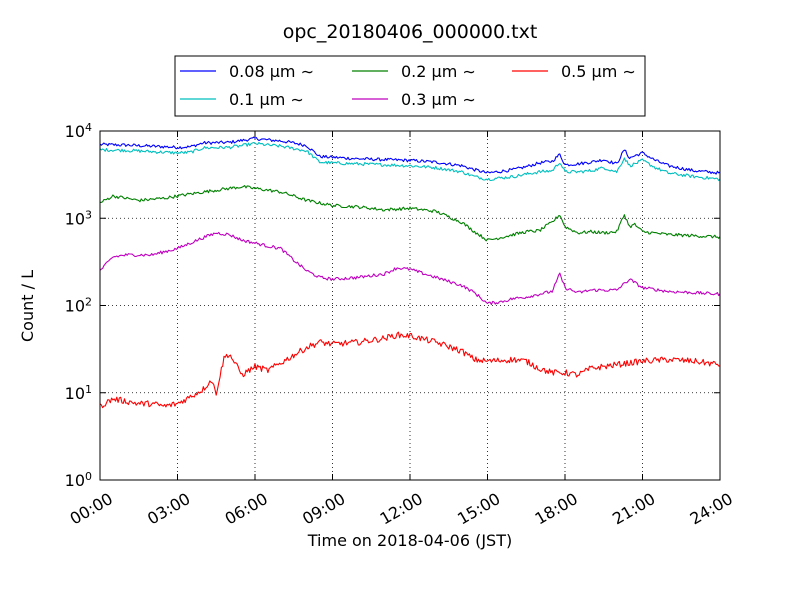 The height and width of the screenshot is (600, 800). Describe the element at coordinates (27, 306) in the screenshot. I see `y-axis-label: Count / L` at that location.